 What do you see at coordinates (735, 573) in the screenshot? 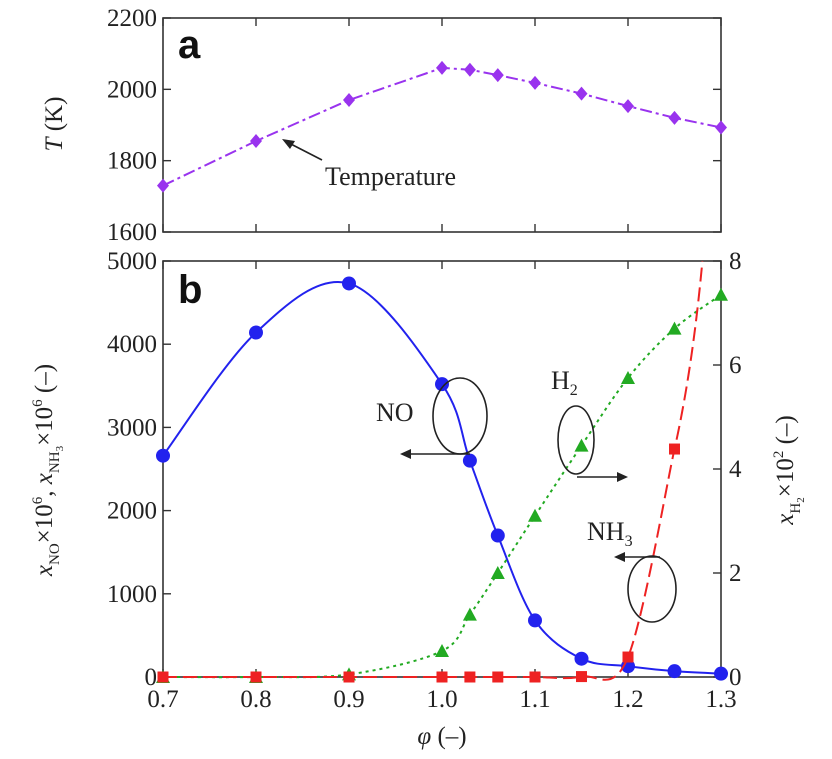
I see `panel-b-ytick-right-label: 2` at bounding box center [735, 573].